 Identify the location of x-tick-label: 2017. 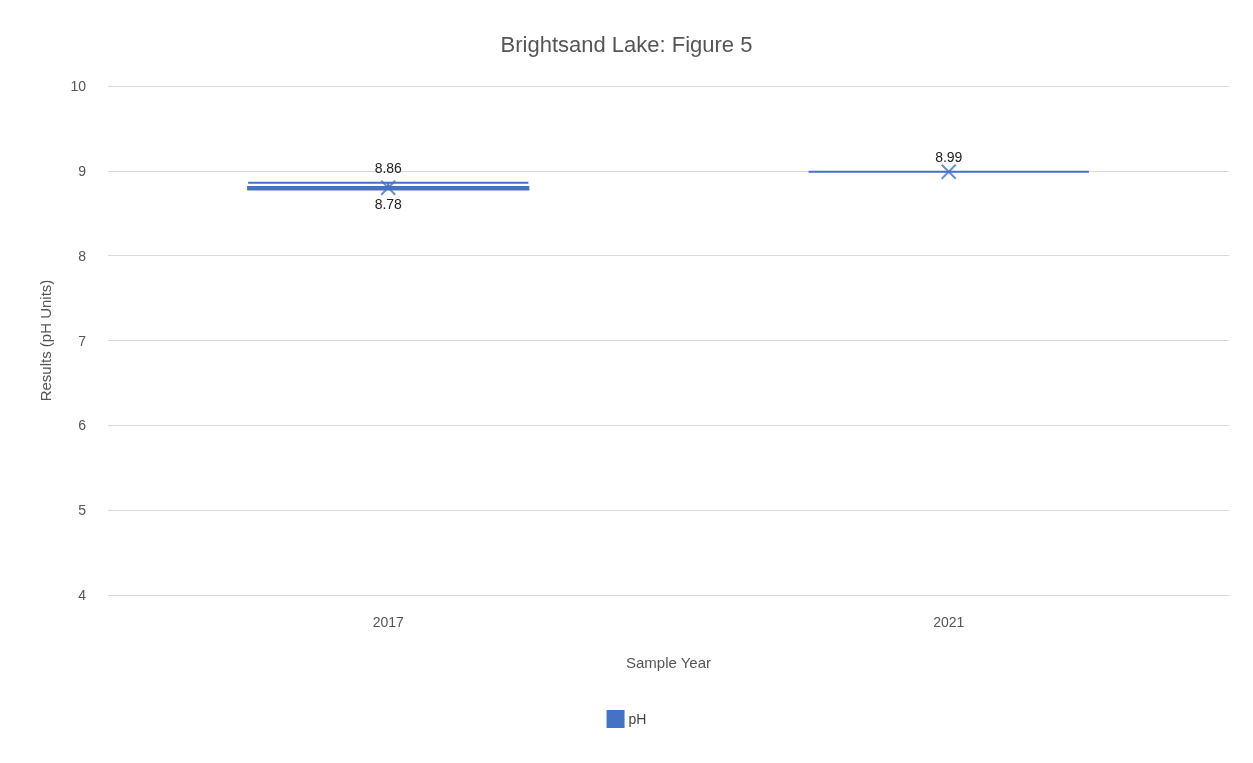
(388, 622).